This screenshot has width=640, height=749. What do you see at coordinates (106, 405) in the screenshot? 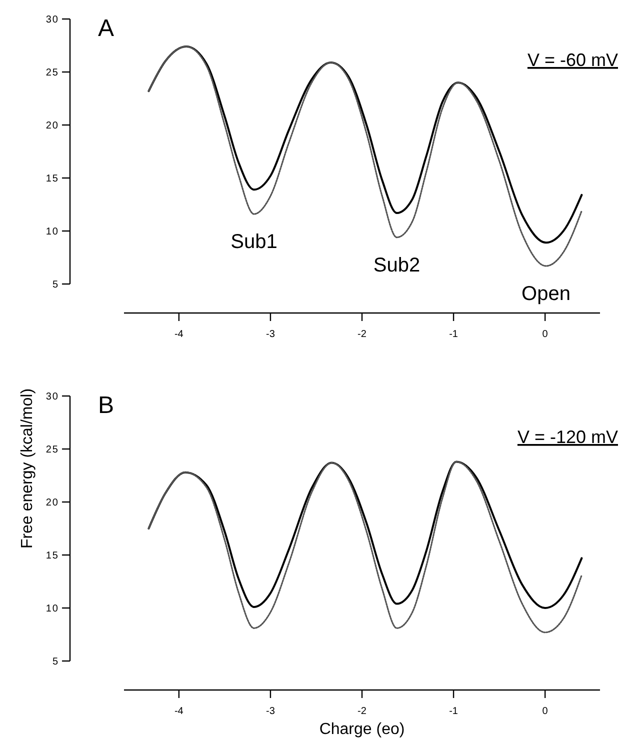
I see `chart-title: B` at bounding box center [106, 405].